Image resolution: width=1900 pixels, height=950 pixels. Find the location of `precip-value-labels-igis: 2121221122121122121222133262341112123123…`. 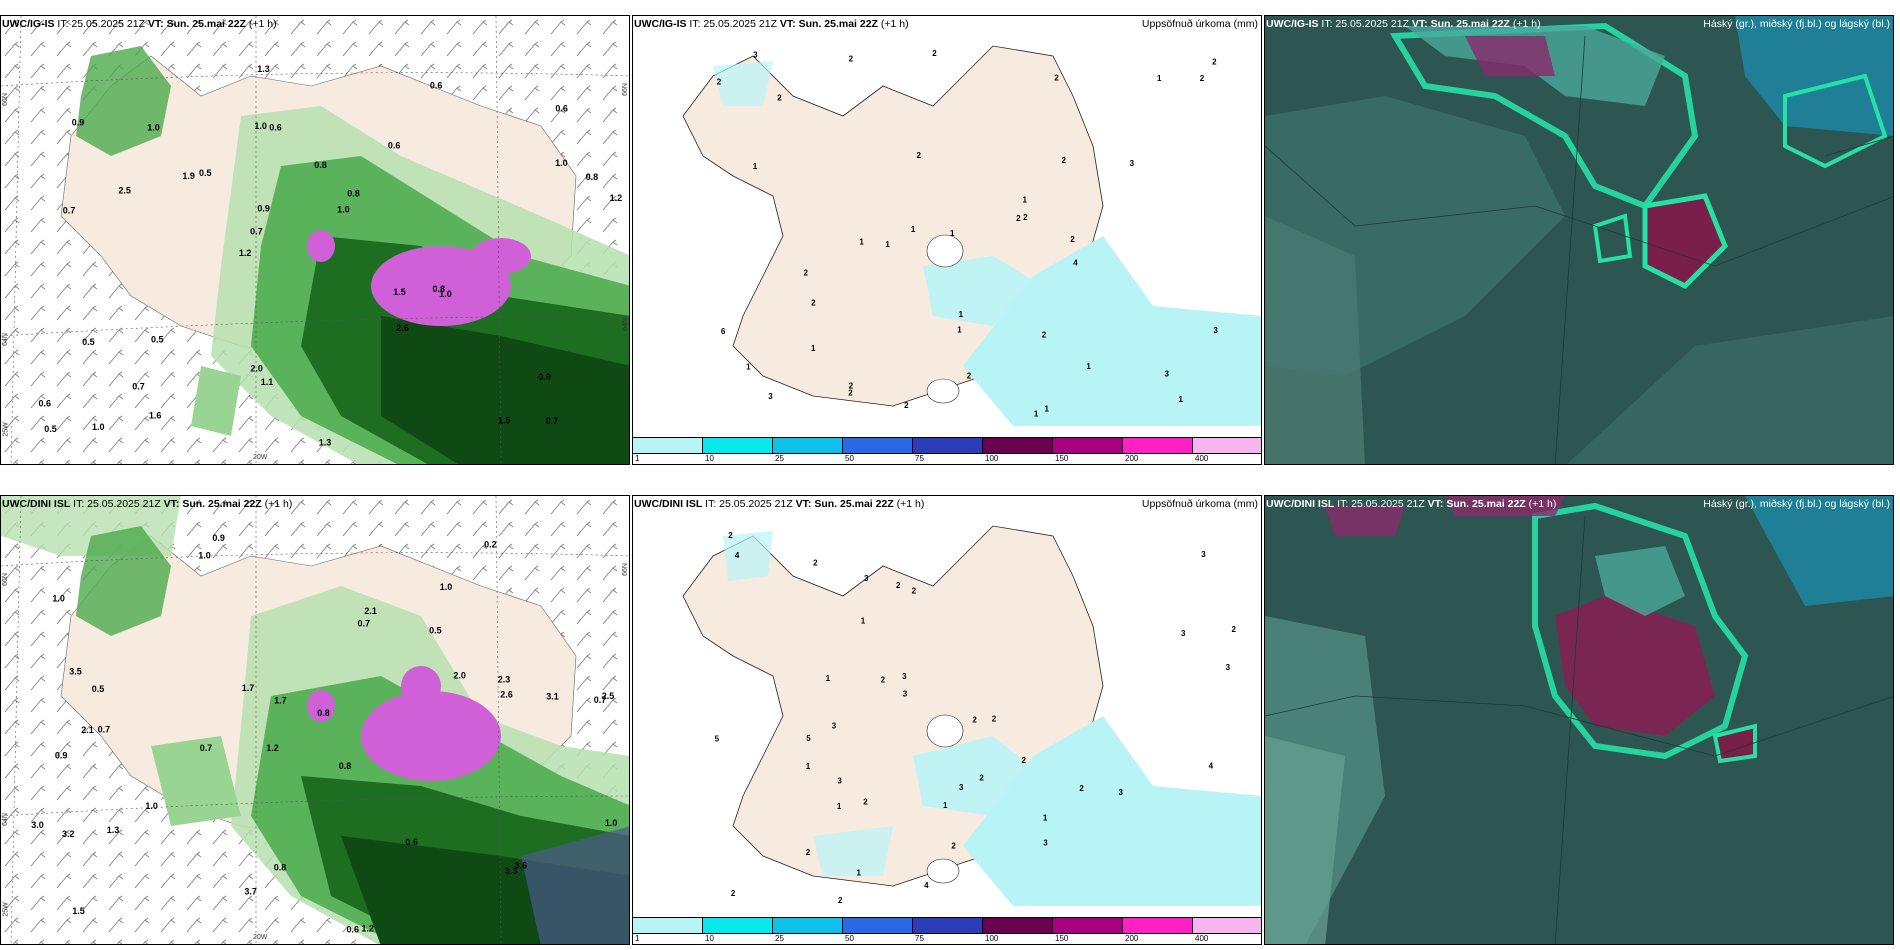

precip-value-labels-igis: 2121221122121122121222133262341112123123… is located at coordinates (968, 233).